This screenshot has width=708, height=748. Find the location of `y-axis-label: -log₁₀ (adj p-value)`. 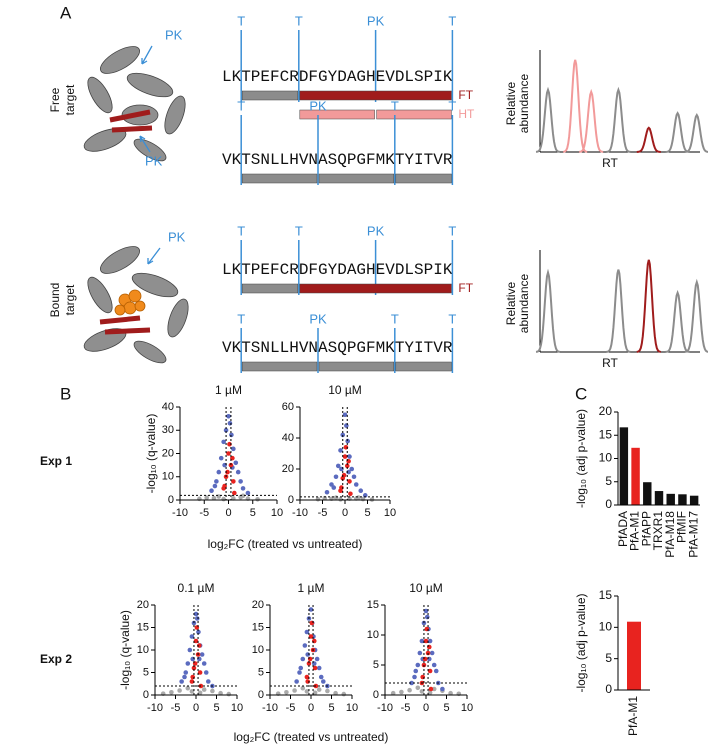

y-axis-label: -log₁₀ (adj p-value) is located at coordinates (581, 642).